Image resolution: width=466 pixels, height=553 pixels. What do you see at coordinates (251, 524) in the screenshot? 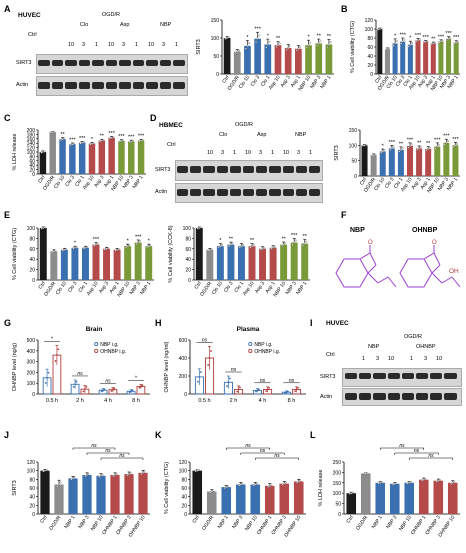
I see `x-tick-label: NBP 10` at bounding box center [251, 524].